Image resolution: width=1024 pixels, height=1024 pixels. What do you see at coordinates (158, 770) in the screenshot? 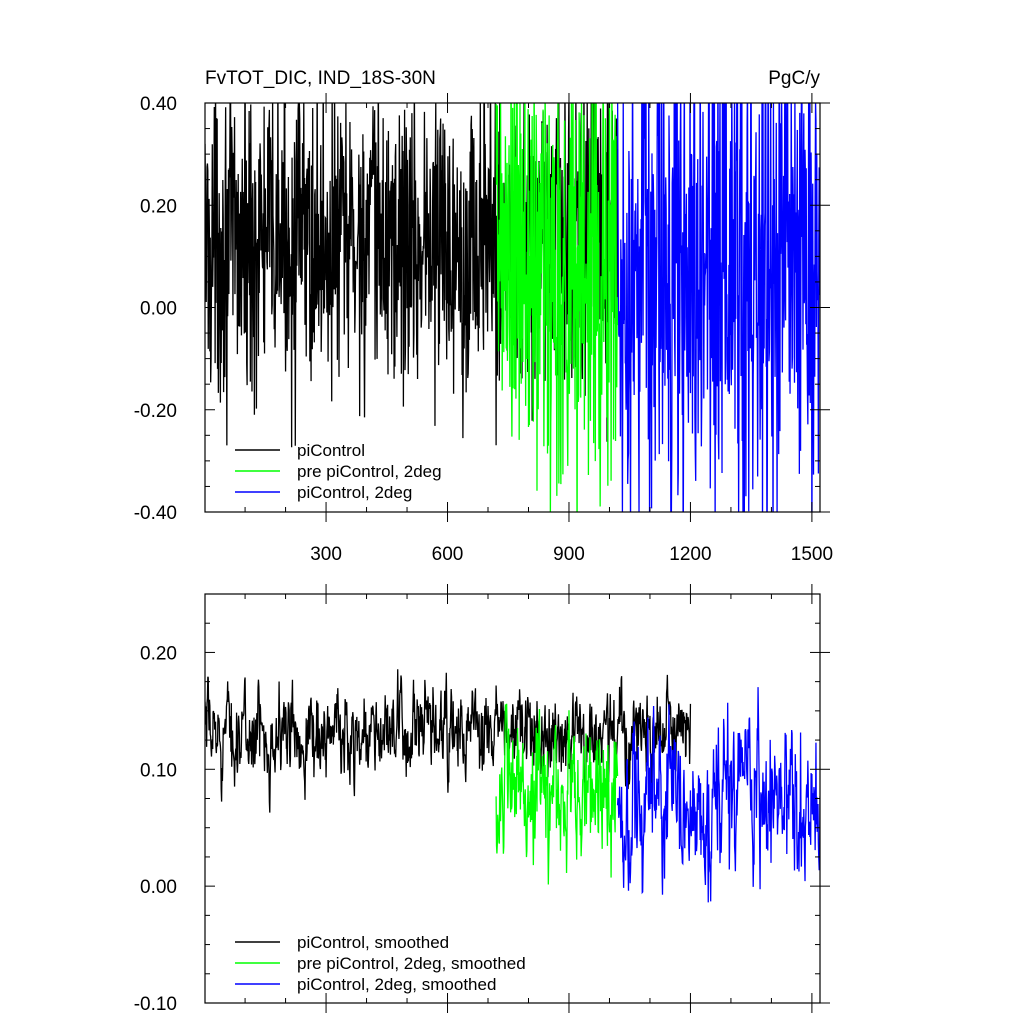
I see `y-tick-label: 0.10` at bounding box center [158, 770].